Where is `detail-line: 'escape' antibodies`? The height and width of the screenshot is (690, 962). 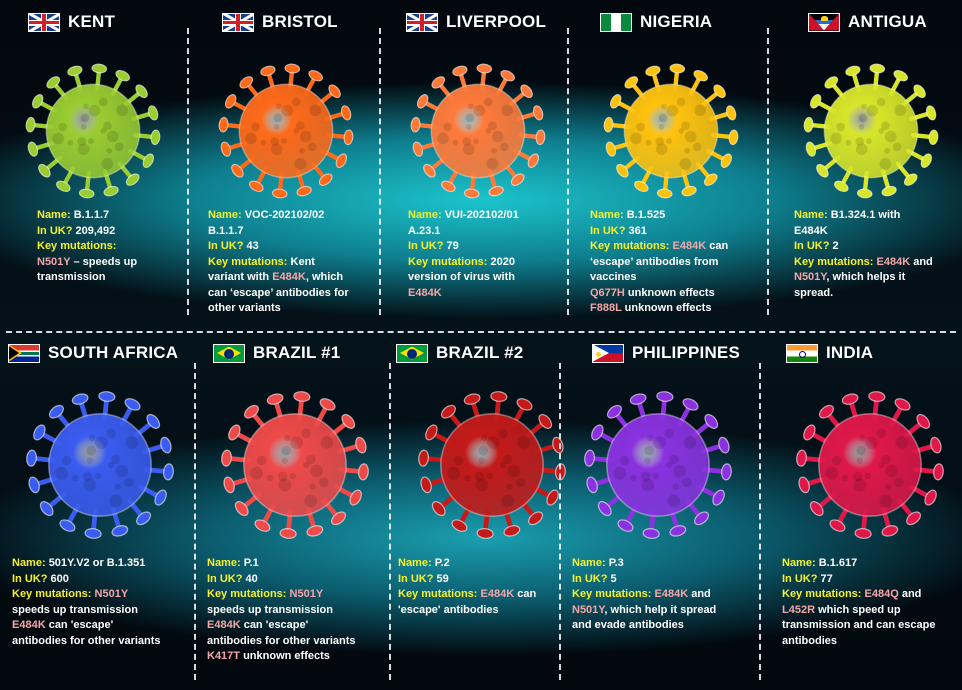 detail-line: 'escape' antibodies is located at coordinates (467, 611).